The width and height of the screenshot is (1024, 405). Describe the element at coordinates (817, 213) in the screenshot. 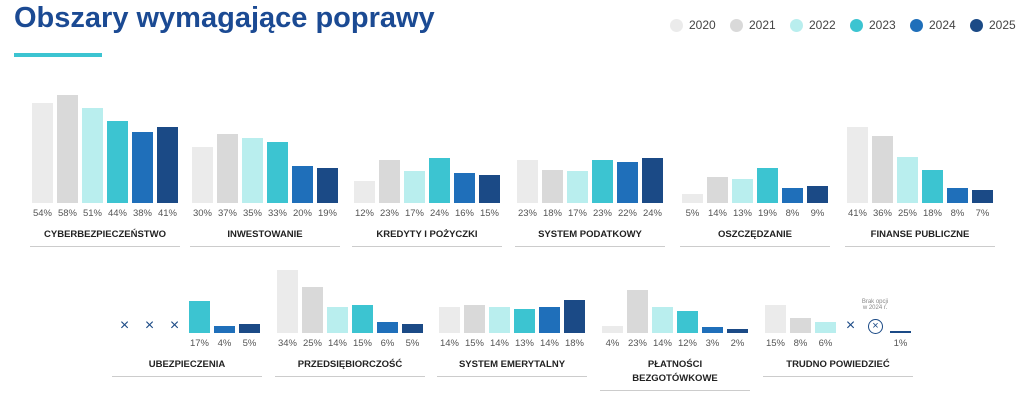

I see `value-label: 9%` at that location.